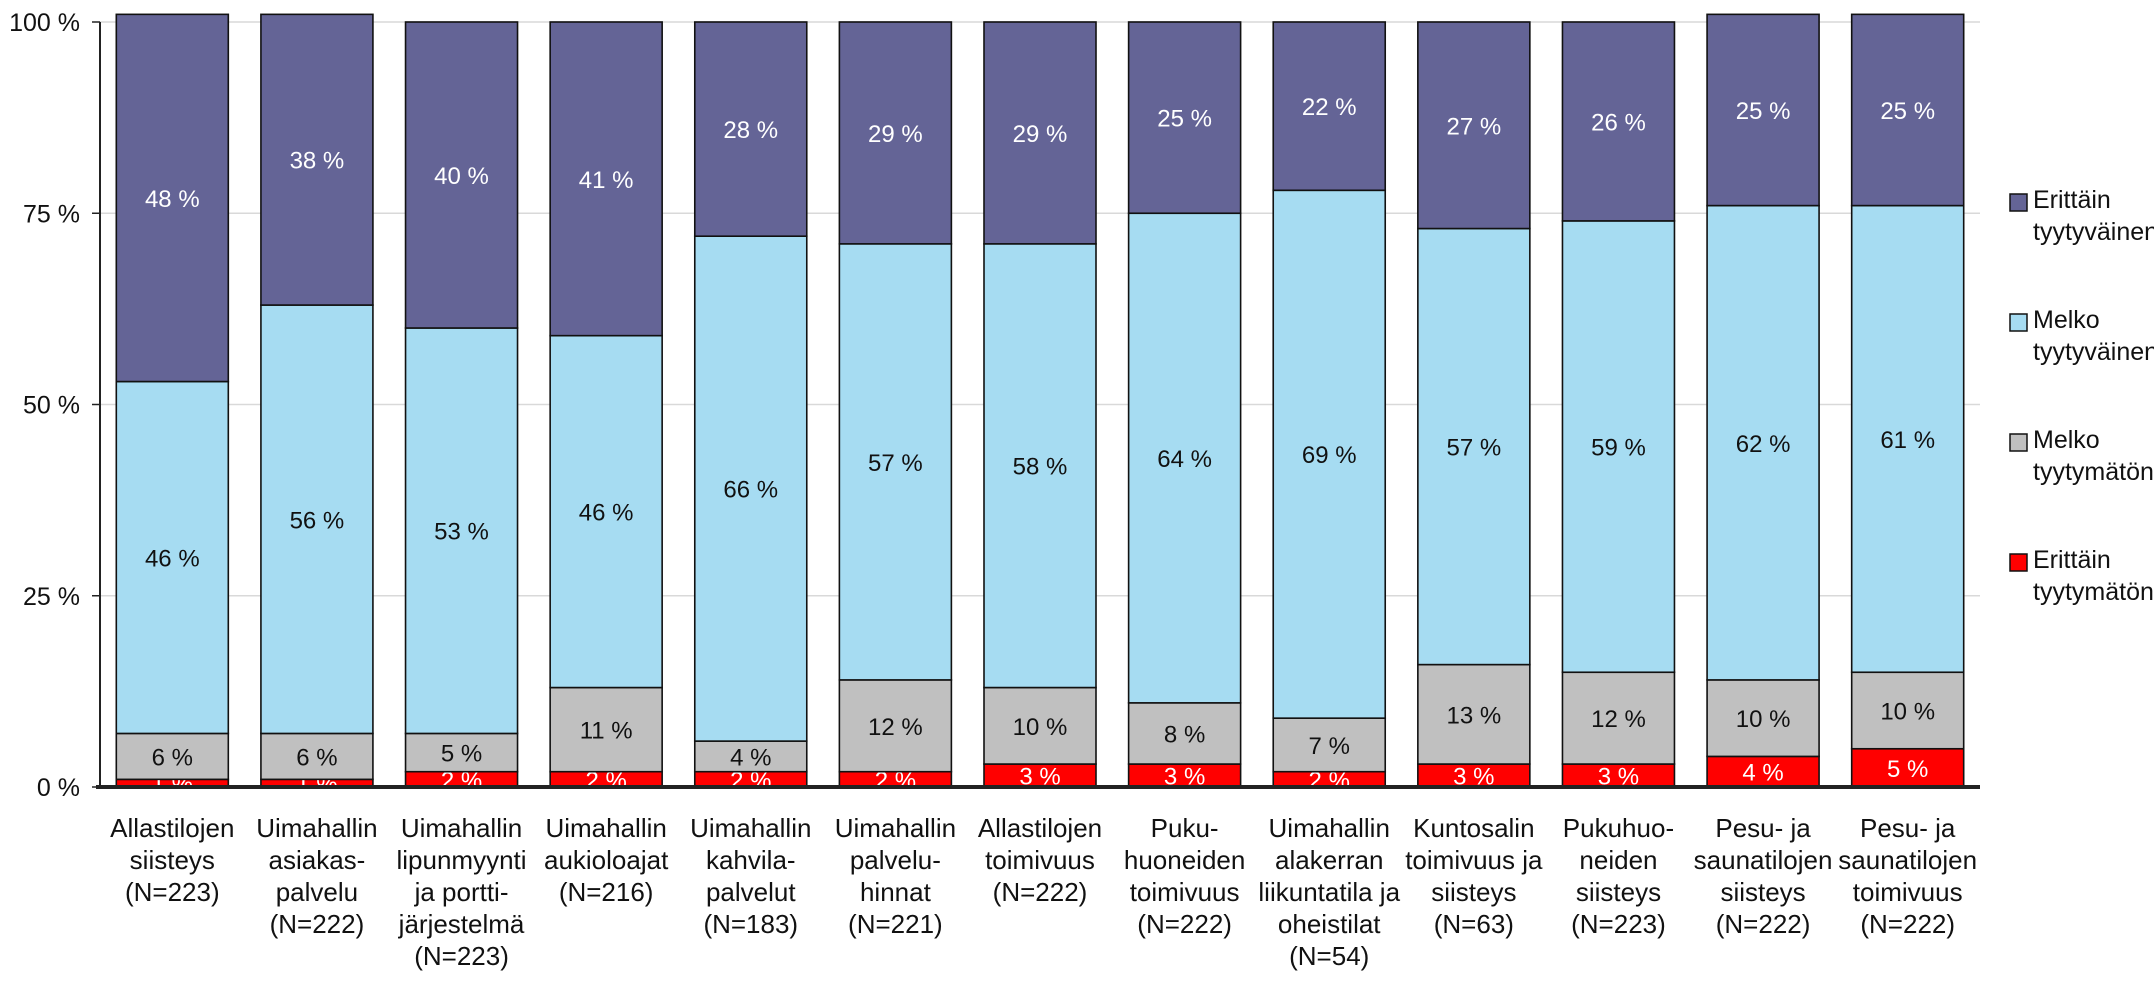 Image resolution: width=2154 pixels, height=984 pixels. I want to click on data-label: 13 %, so click(1473, 715).